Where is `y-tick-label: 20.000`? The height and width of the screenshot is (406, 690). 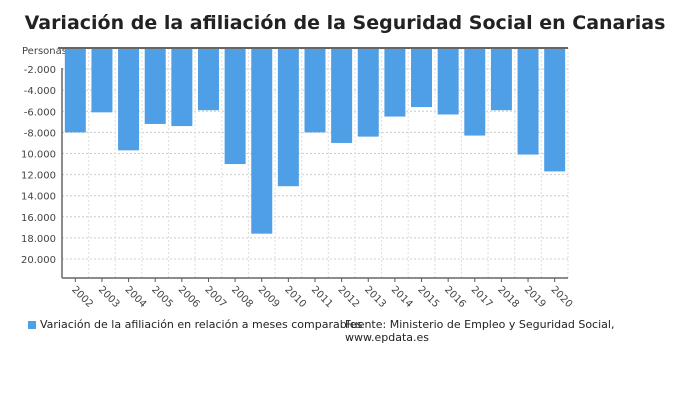 y-tick-label: 20.000 is located at coordinates (38, 260).